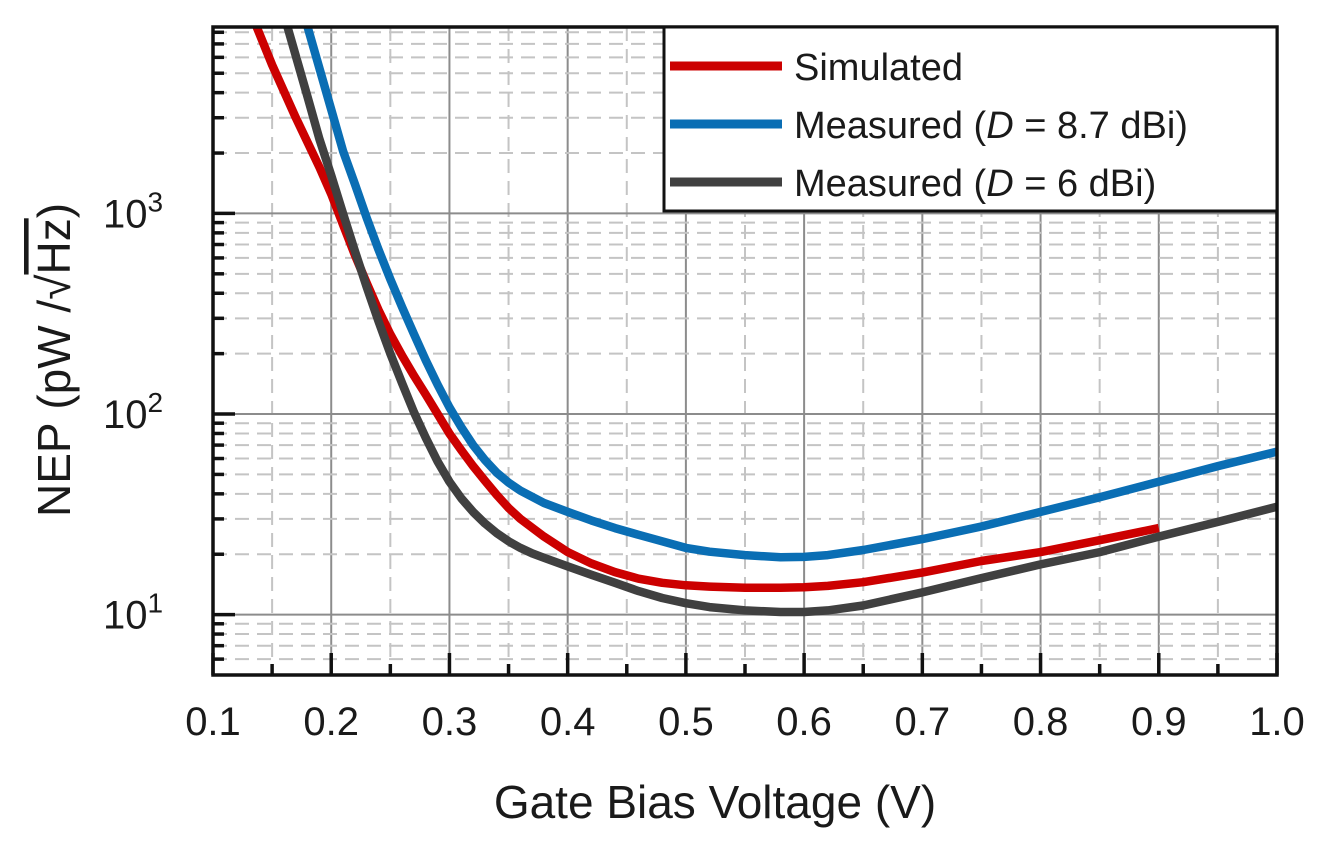  Describe the element at coordinates (878, 68) in the screenshot. I see `legend-label-0: Simulated` at that location.